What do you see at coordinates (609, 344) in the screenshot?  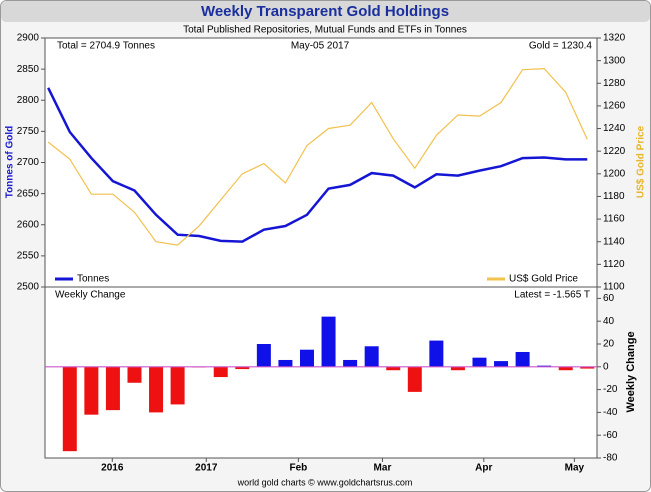 I see `y-tick-label: 20` at bounding box center [609, 344].